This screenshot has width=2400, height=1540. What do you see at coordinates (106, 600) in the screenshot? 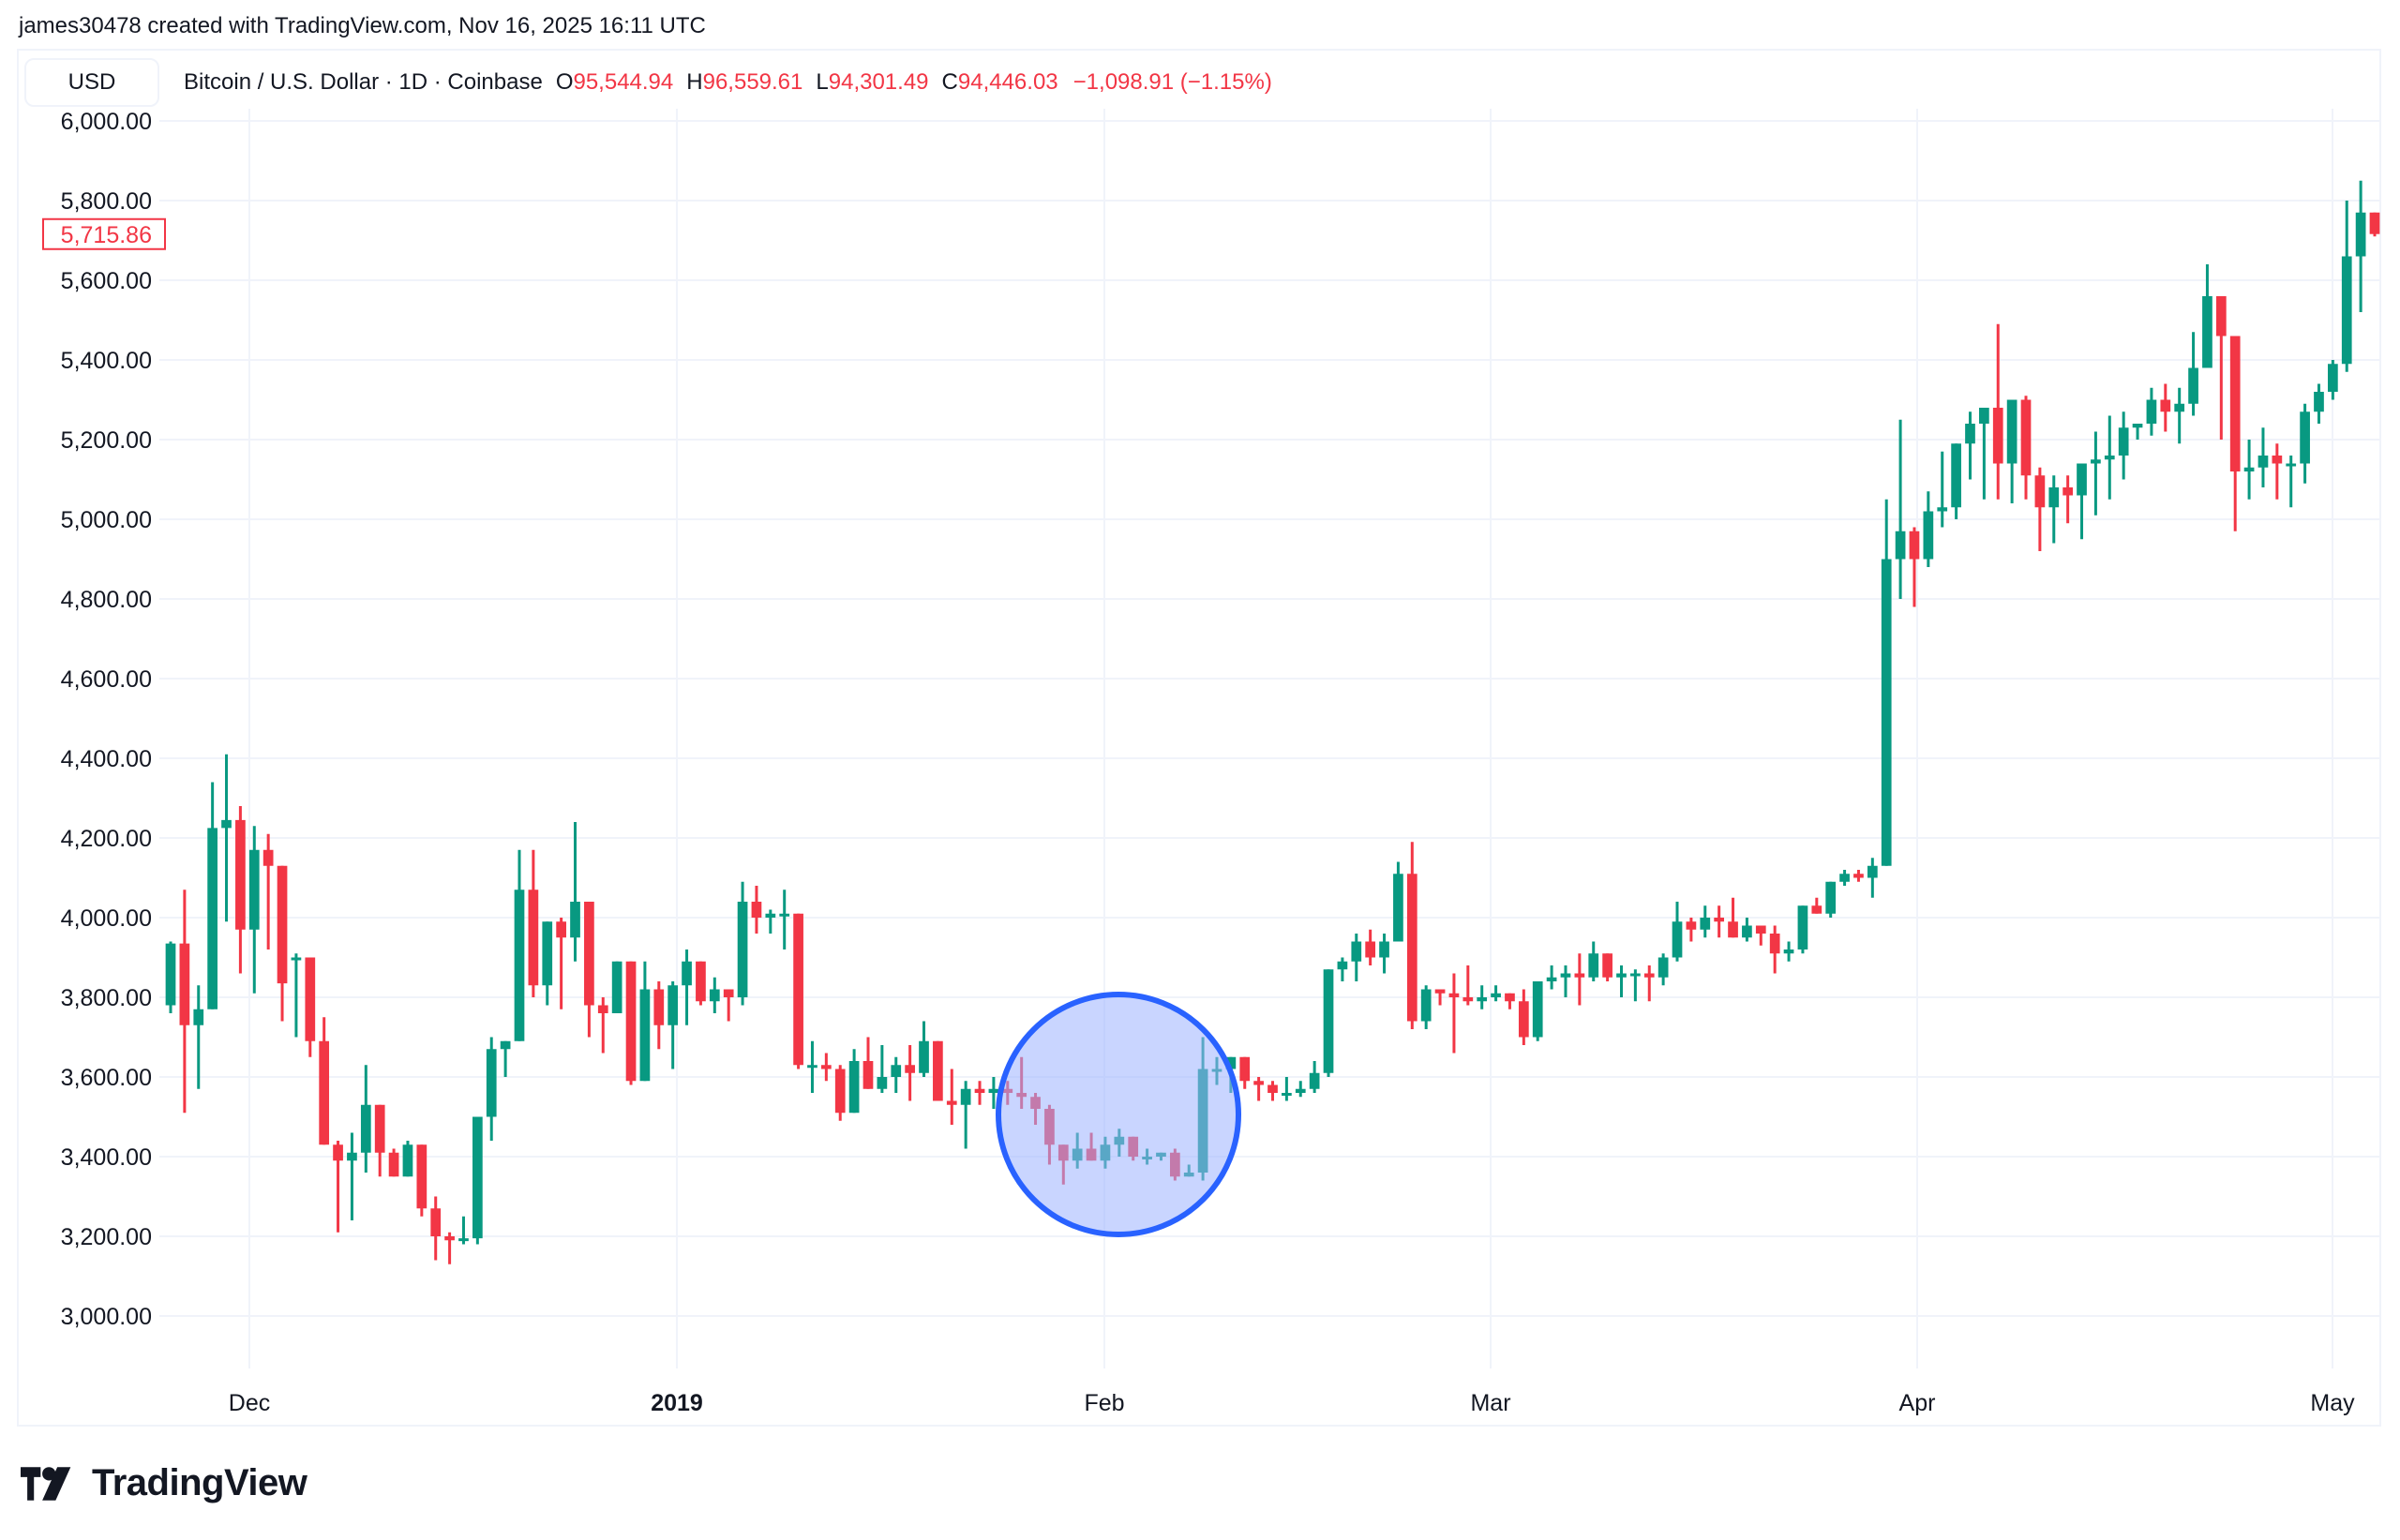
I see `price-tick-label: 4,800.00` at bounding box center [106, 600].